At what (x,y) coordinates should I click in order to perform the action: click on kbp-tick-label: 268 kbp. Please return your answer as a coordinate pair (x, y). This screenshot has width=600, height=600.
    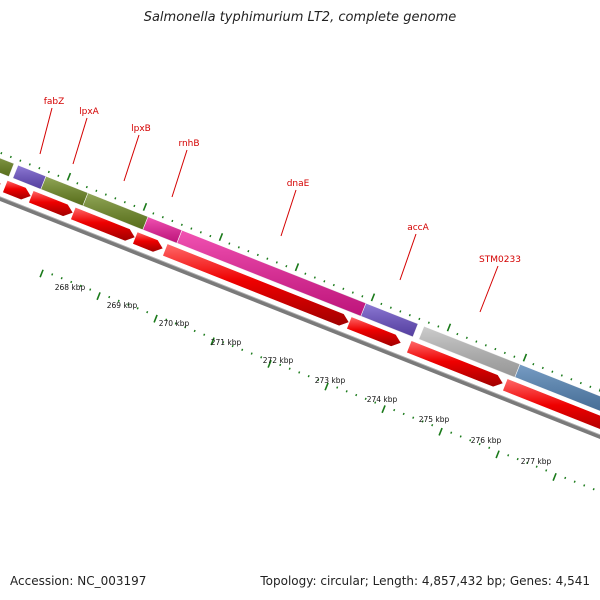
    Looking at the image, I should click on (70, 287).